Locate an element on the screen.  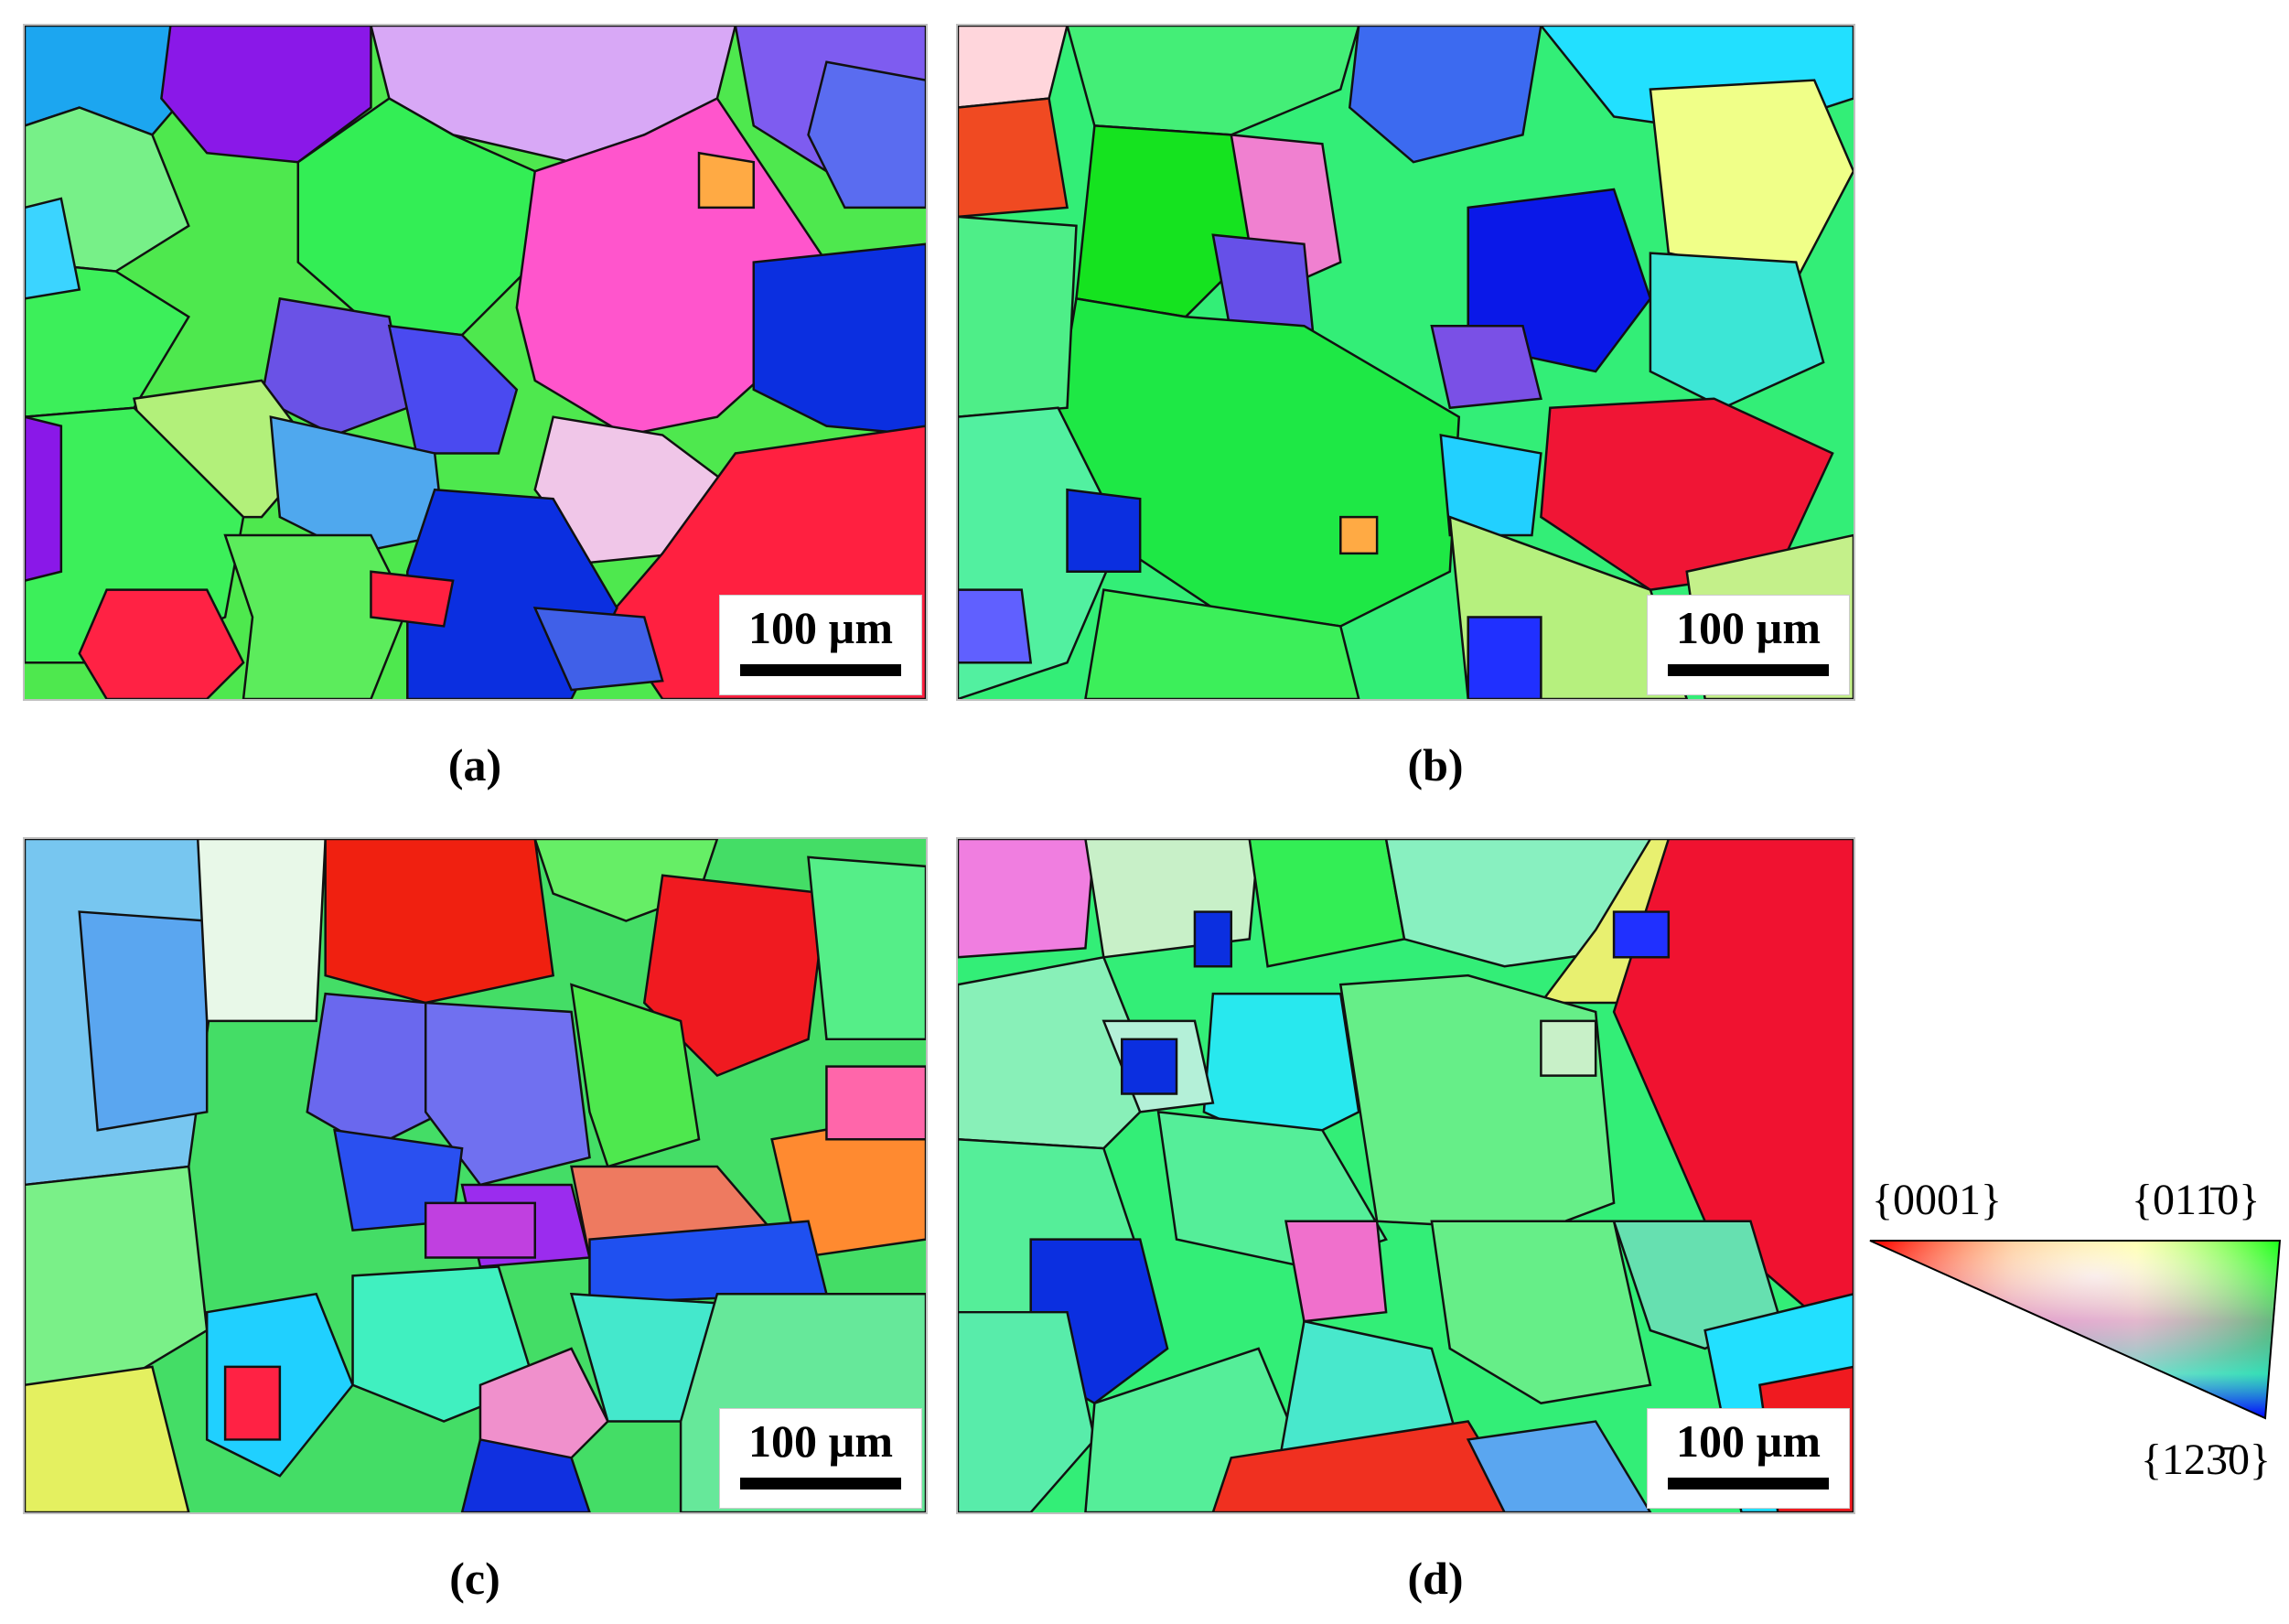
key-label-0001: {0001} is located at coordinates (1937, 1200).